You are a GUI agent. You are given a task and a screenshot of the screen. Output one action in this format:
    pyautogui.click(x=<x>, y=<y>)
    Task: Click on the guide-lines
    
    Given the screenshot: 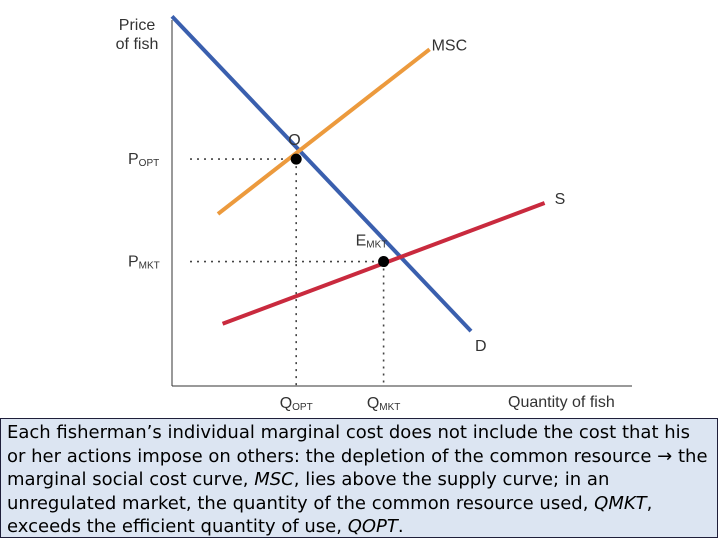 What is the action you would take?
    pyautogui.click(x=287, y=272)
    